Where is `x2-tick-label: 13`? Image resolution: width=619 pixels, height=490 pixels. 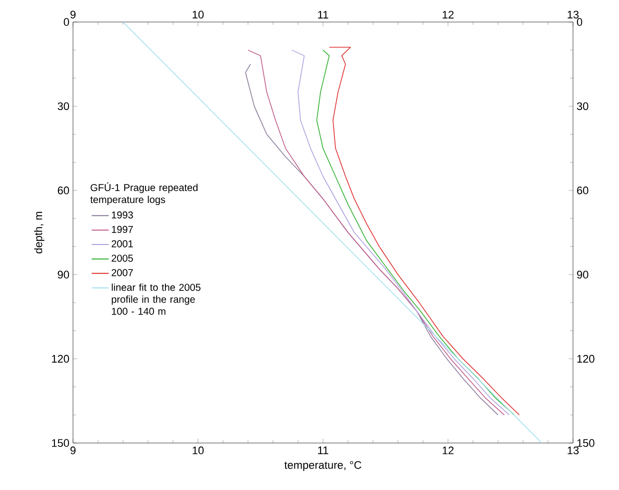
x2-tick-label: 13 is located at coordinates (573, 450).